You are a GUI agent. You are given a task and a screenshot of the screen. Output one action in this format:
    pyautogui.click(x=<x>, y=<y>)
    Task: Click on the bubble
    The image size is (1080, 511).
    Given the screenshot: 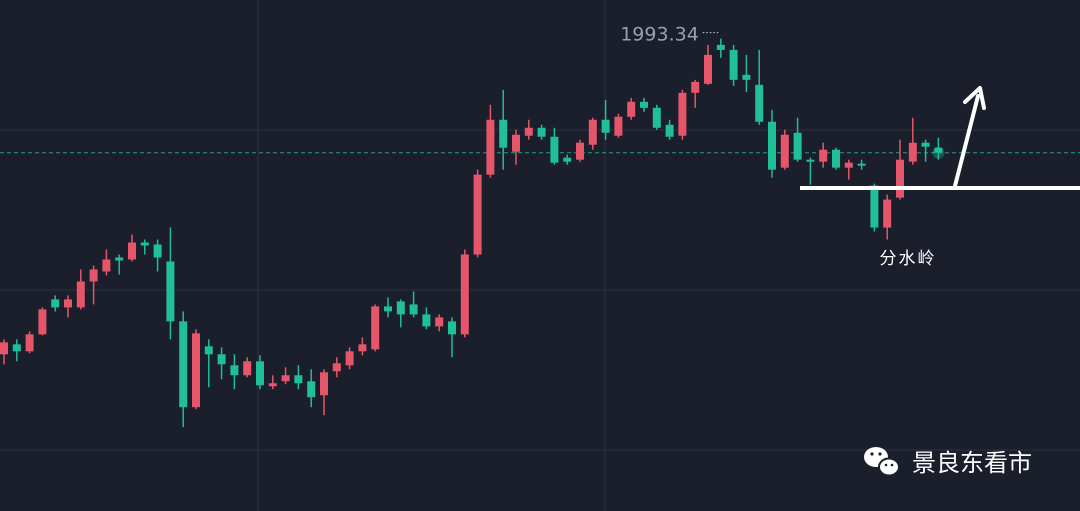 What is the action you would take?
    pyautogui.click(x=889, y=467)
    